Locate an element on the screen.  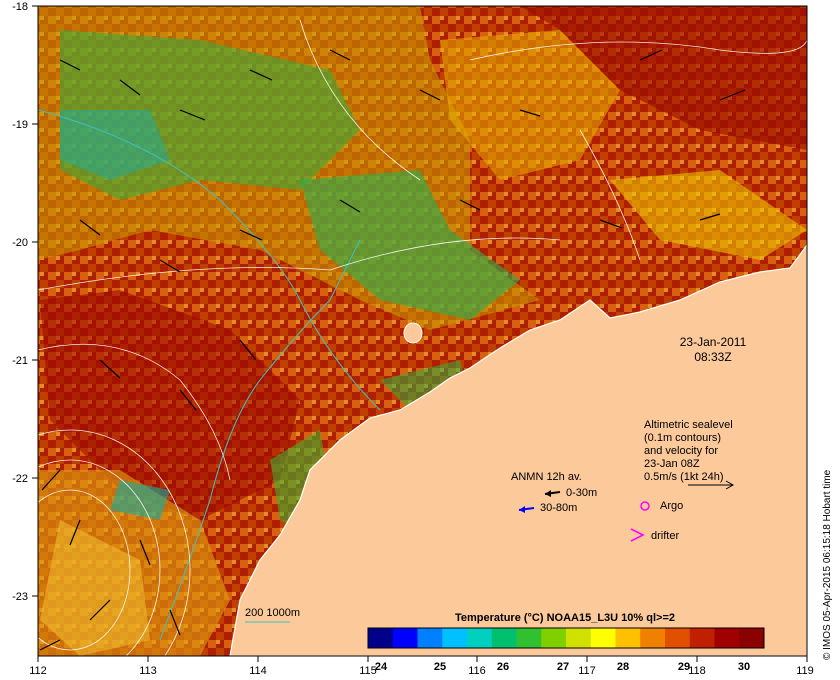
argo-legend-label: Argo is located at coordinates (671, 506).